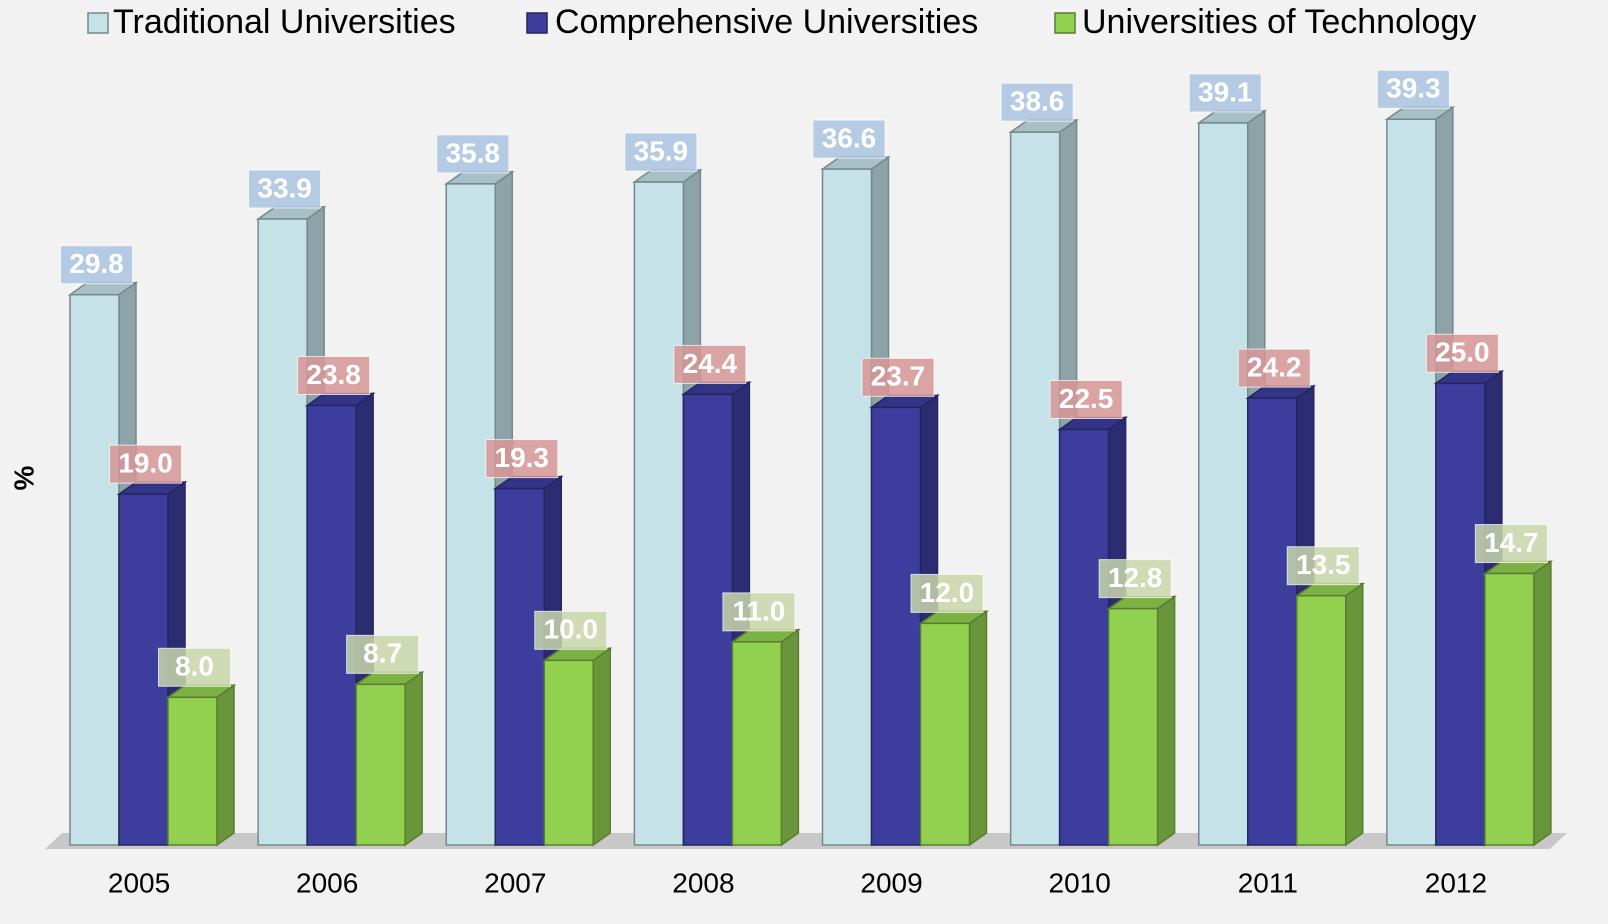  I want to click on x-tick-label: 2009, so click(891, 882).